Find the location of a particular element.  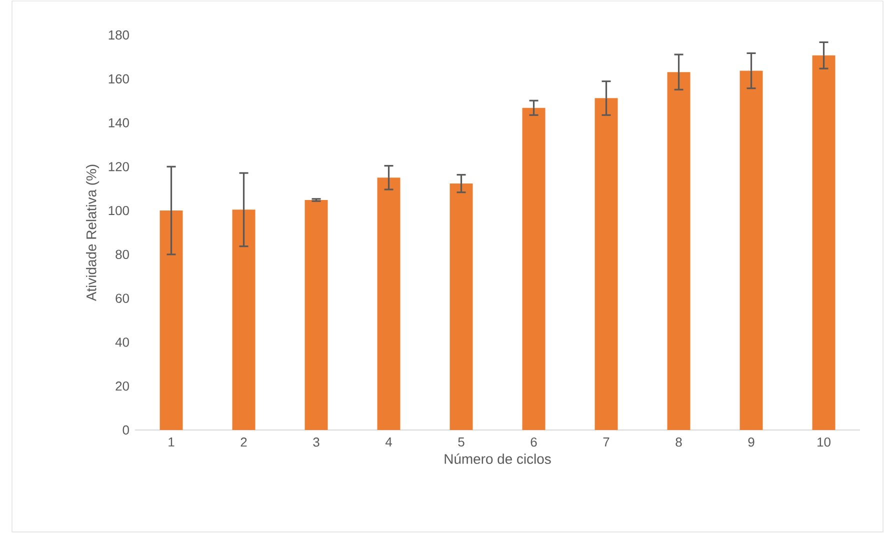

x-axis-title: Número de ciclos is located at coordinates (497, 459).